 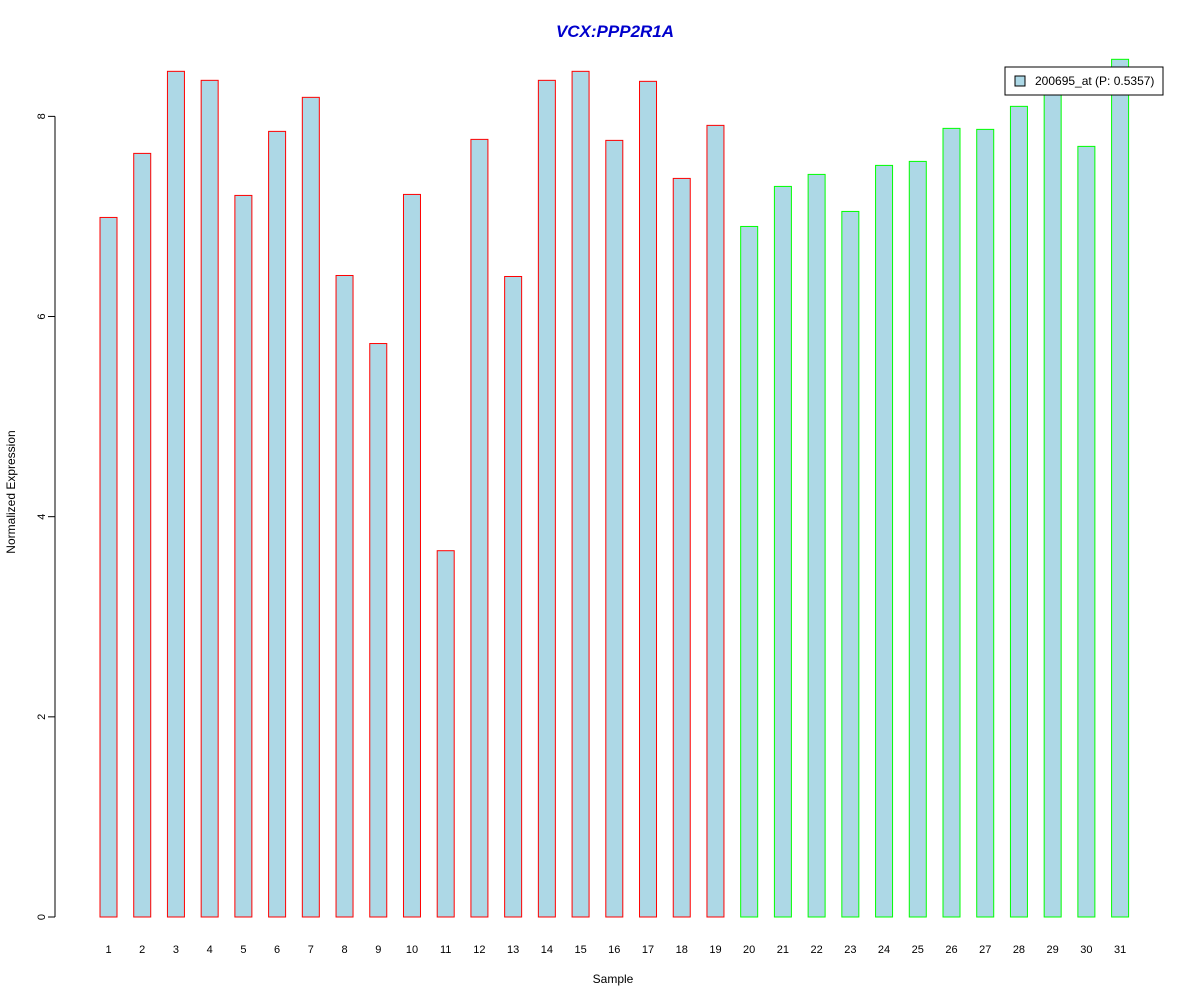 I want to click on x-tick-label: 6, so click(x=277, y=950).